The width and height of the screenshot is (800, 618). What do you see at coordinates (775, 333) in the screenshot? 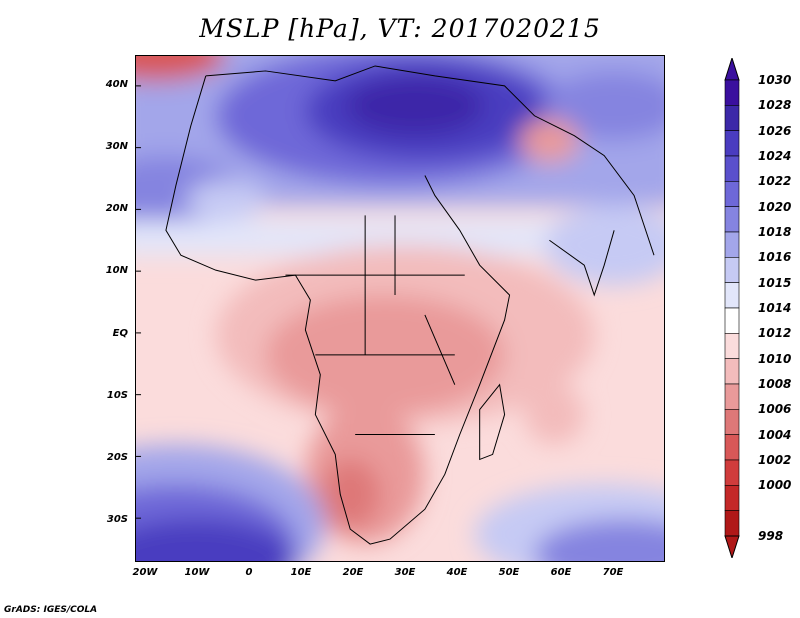
I see `colorbar-label: 1012` at bounding box center [775, 333].